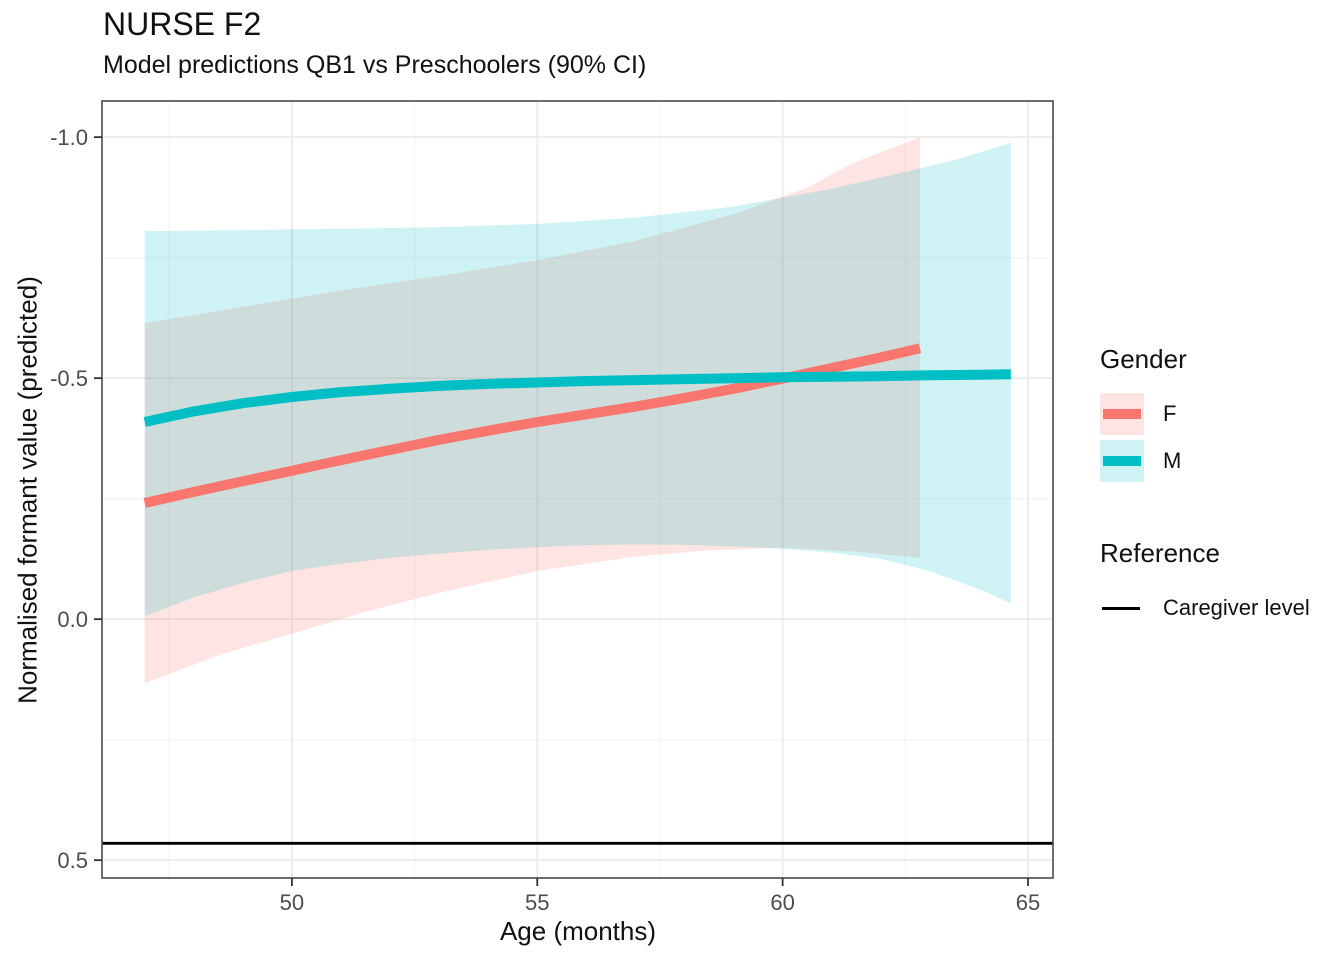 This screenshot has width=1344, height=960. I want to click on y-tick-label: -0.5, so click(69, 378).